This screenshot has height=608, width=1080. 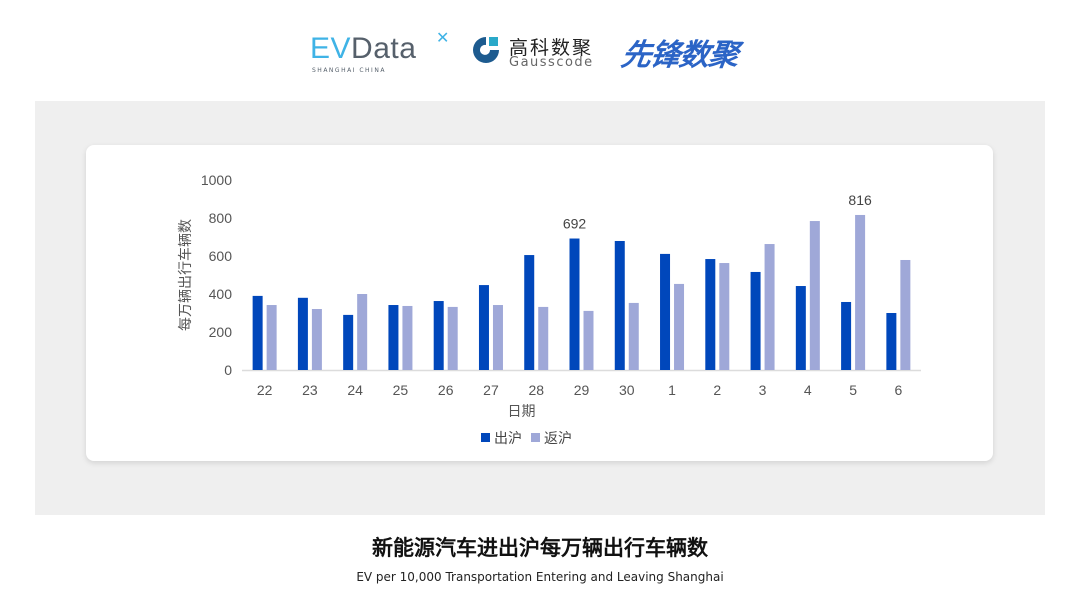 I want to click on x-tick-label: 25, so click(x=401, y=390).